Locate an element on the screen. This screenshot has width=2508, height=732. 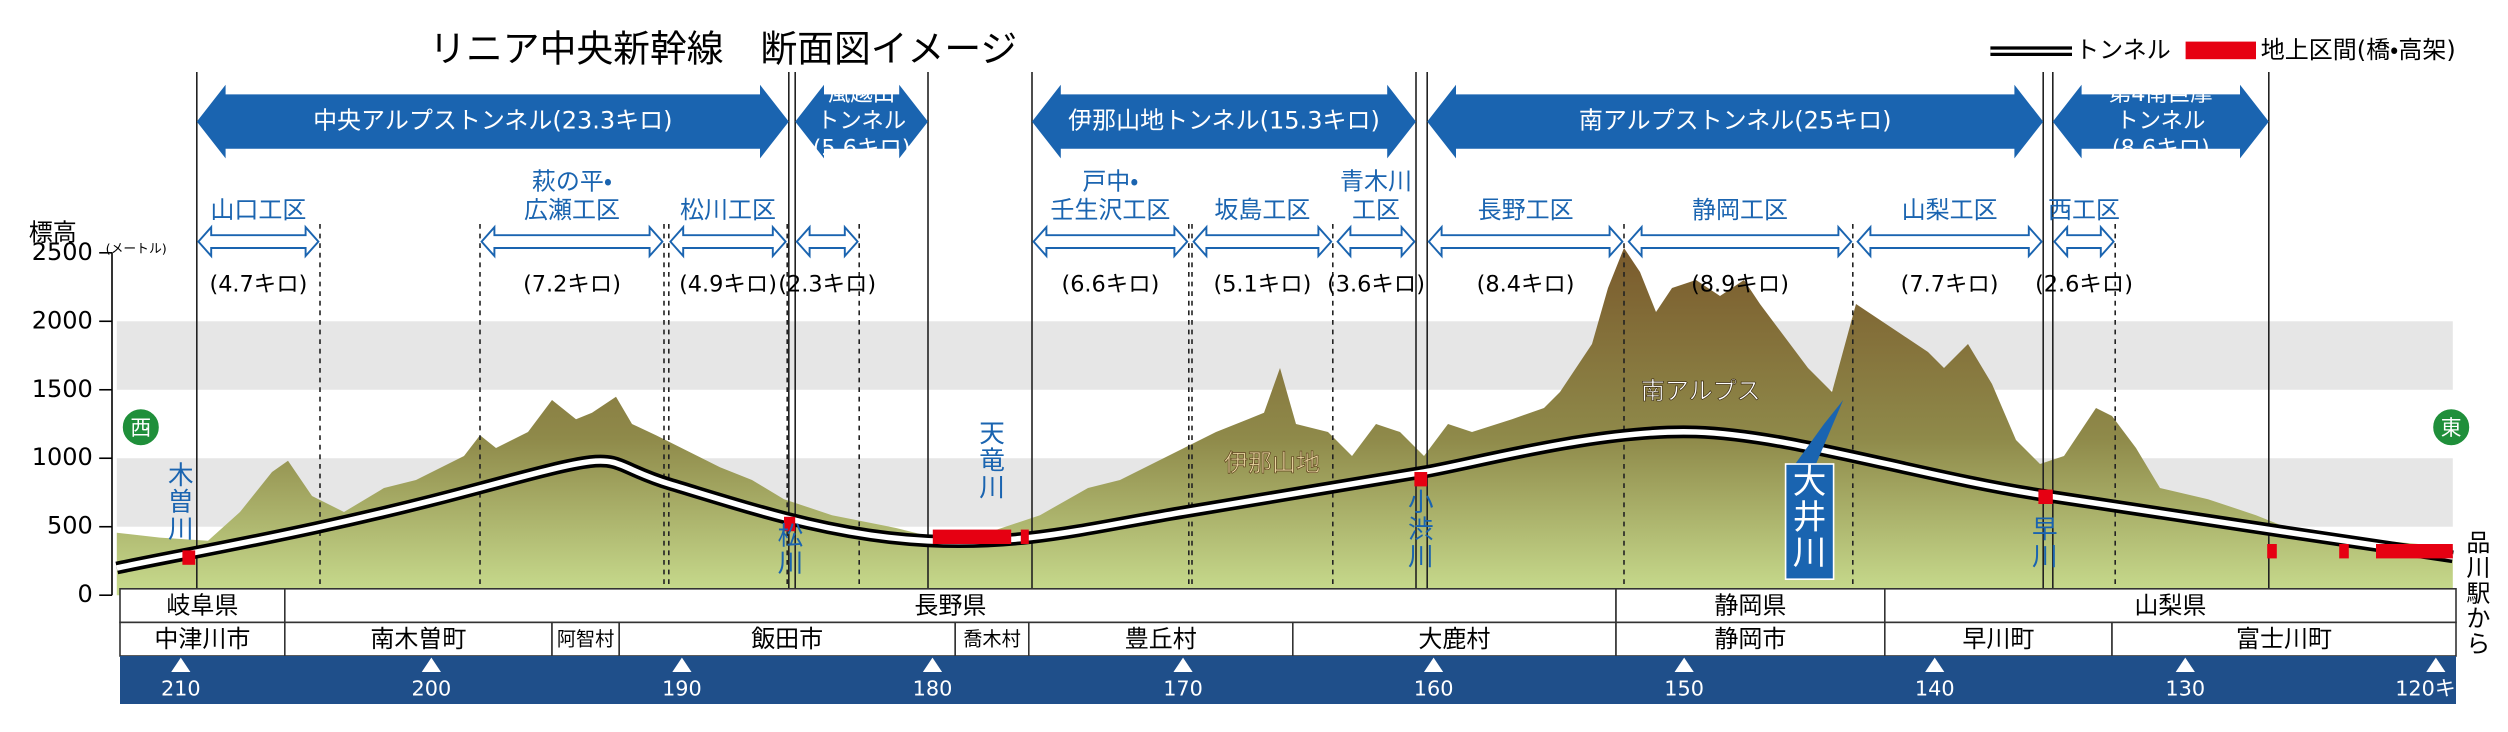
section-length: (8.4キロ) is located at coordinates (1526, 284).